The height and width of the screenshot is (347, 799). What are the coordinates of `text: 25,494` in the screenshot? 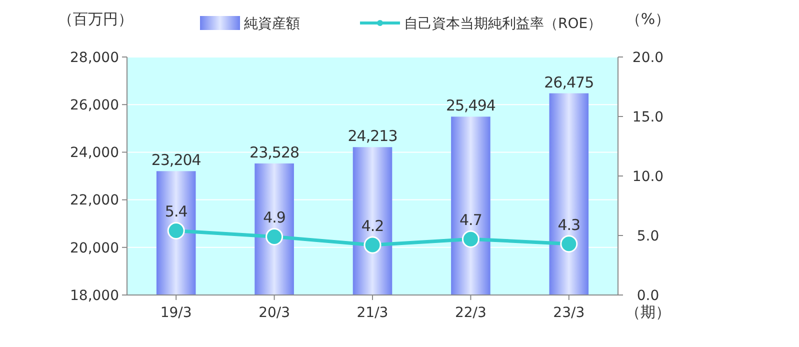 It's located at (471, 105).